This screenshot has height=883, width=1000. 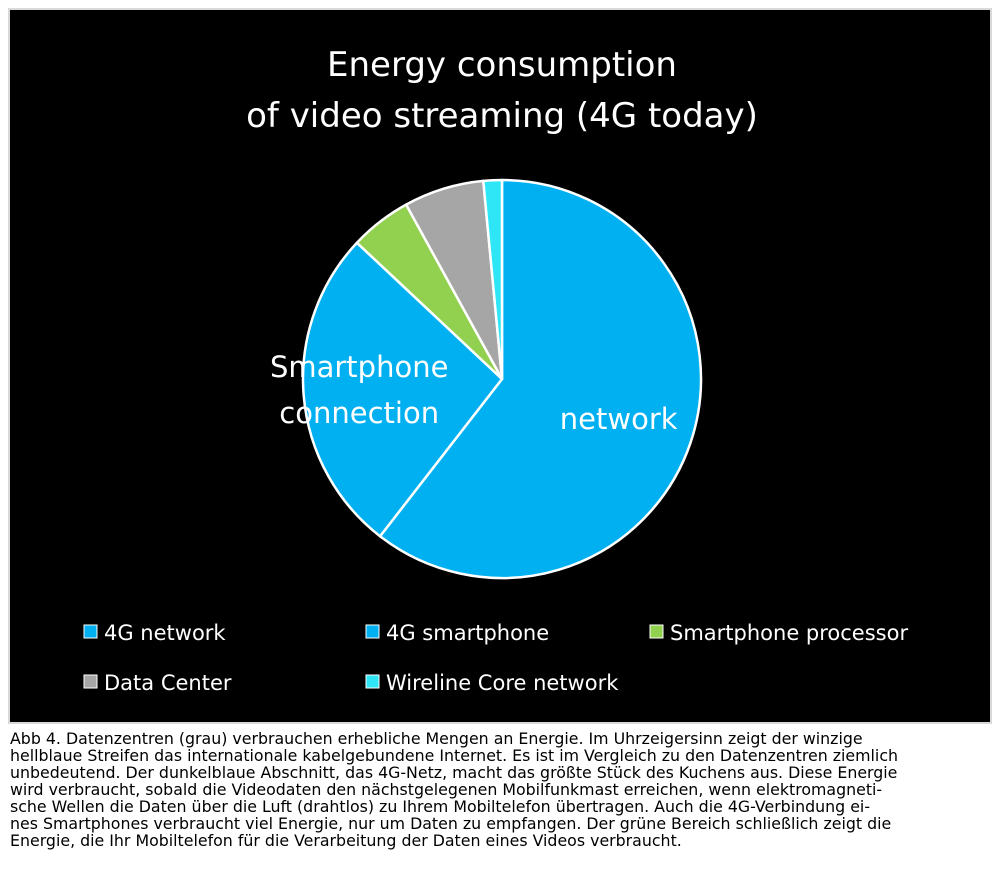 What do you see at coordinates (359, 413) in the screenshot?
I see `slice-label-line: connection` at bounding box center [359, 413].